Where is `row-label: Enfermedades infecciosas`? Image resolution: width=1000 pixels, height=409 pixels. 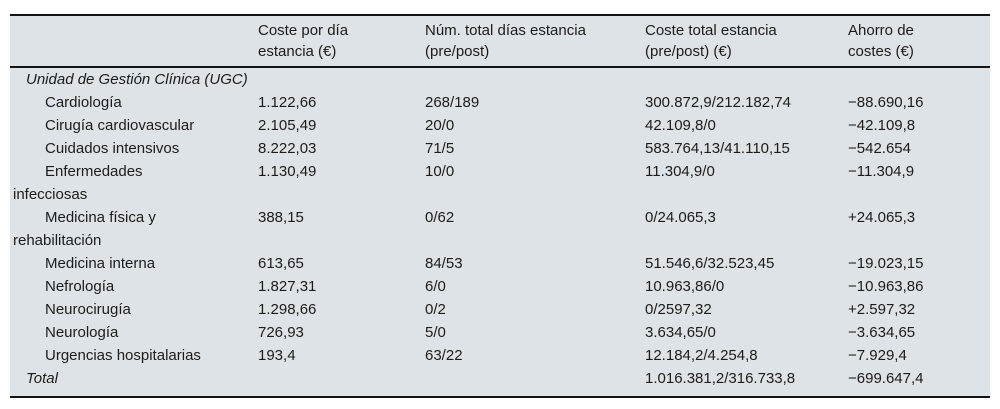 row-label: Enfermedades infecciosas is located at coordinates (78, 183).